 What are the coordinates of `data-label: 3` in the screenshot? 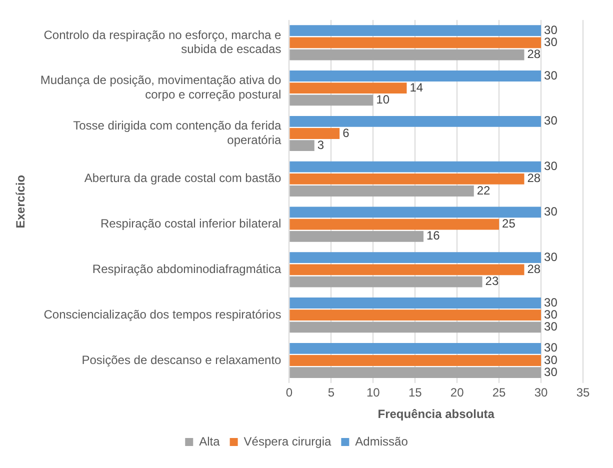 It's located at (320, 145).